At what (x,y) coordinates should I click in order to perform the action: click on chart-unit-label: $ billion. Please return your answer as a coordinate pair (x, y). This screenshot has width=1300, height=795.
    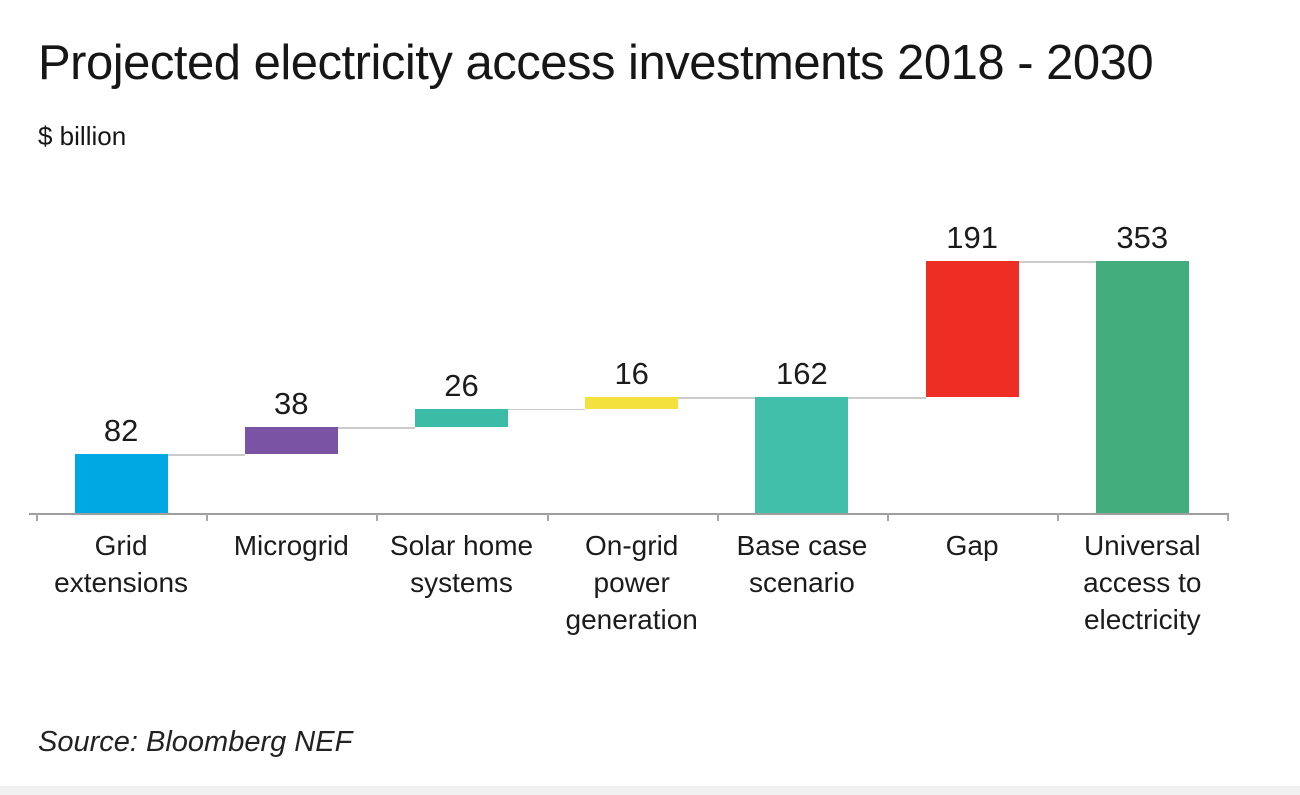
    Looking at the image, I should click on (82, 136).